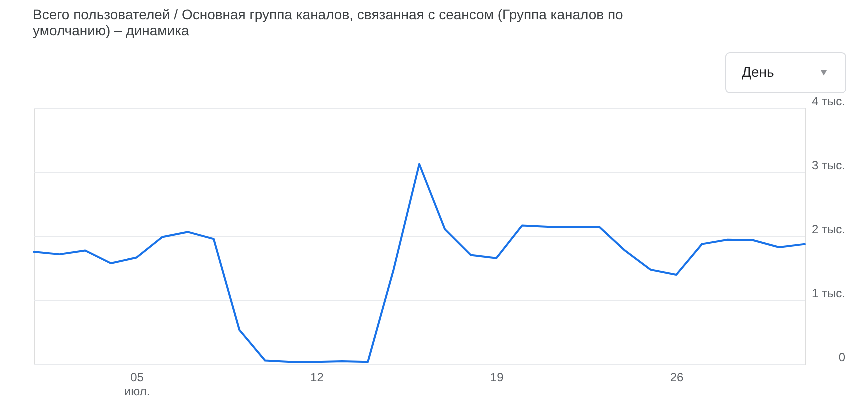 The height and width of the screenshot is (399, 859). Describe the element at coordinates (842, 357) in the screenshot. I see `y-tick-label: 0` at that location.